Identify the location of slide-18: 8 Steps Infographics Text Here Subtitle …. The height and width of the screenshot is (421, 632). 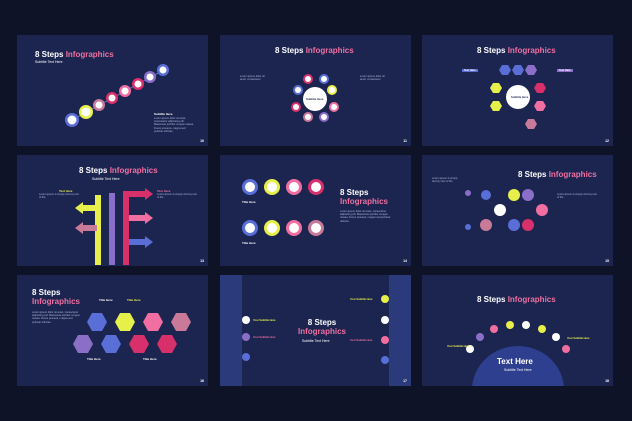
(517, 330).